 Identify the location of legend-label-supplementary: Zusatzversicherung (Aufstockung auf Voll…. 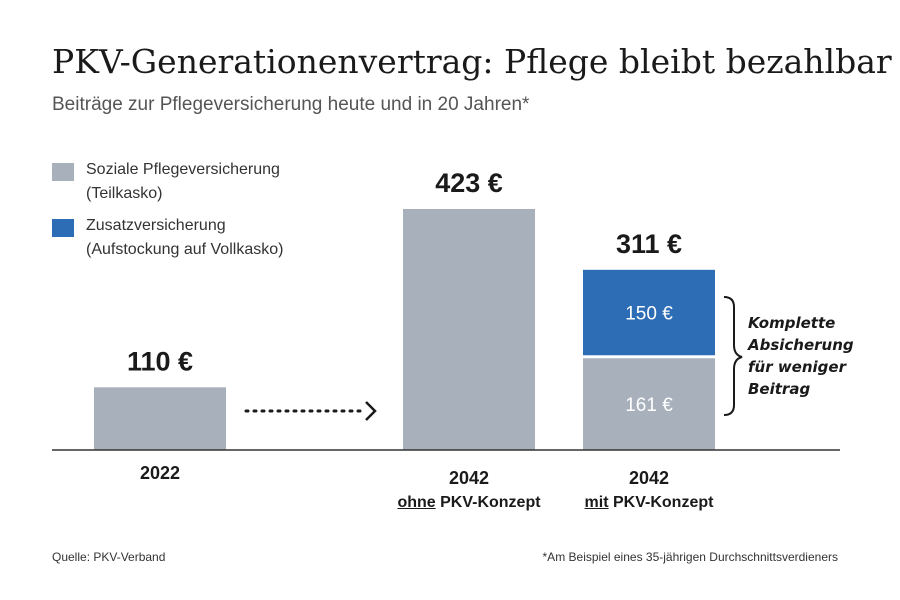
(185, 237).